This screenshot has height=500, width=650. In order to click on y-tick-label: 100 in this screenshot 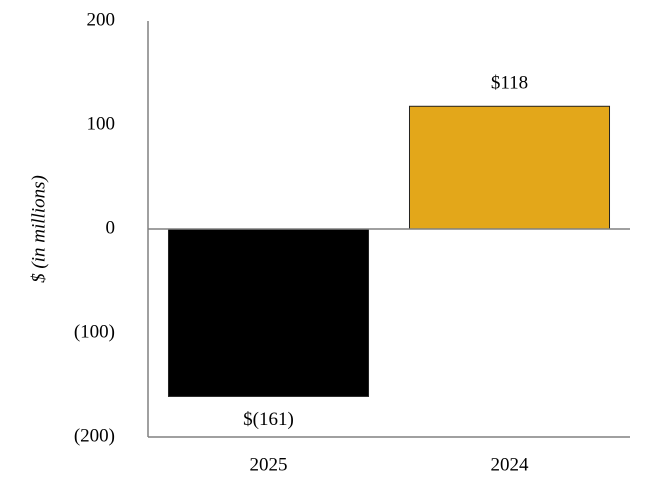, I will do `click(101, 123)`.